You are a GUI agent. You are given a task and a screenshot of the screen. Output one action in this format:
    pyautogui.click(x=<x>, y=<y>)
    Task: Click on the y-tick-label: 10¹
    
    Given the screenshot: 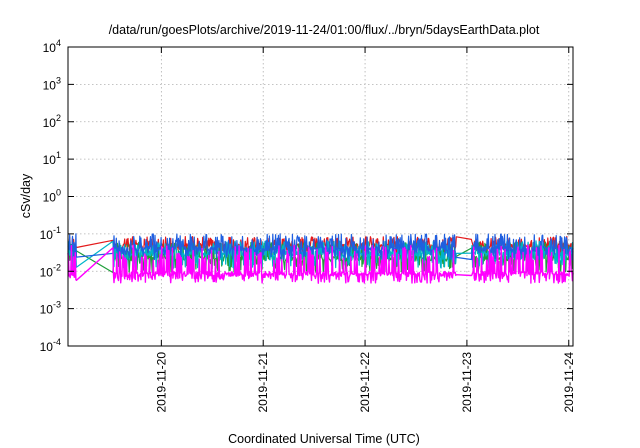 What is the action you would take?
    pyautogui.click(x=52, y=158)
    